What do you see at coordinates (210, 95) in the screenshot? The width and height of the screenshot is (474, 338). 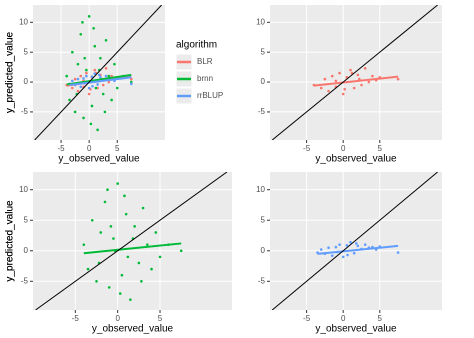 I see `legend-label: rrBLUP` at bounding box center [210, 95].